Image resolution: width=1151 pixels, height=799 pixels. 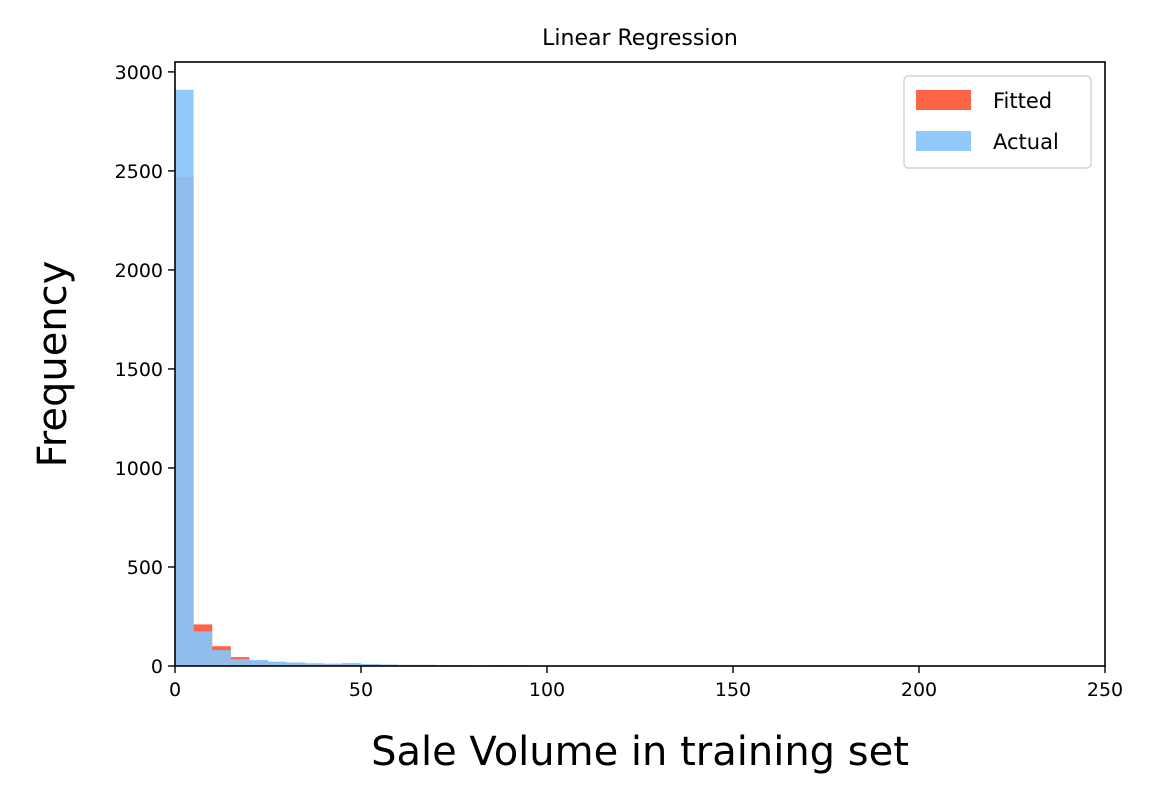 What do you see at coordinates (139, 172) in the screenshot?
I see `y-tick-label: 2500` at bounding box center [139, 172].